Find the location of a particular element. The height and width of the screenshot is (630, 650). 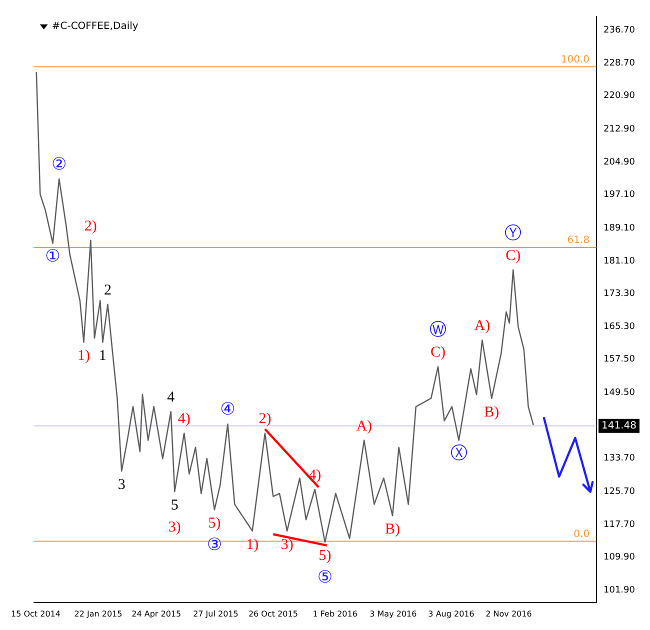

annotation: 100.0 is located at coordinates (575, 60).